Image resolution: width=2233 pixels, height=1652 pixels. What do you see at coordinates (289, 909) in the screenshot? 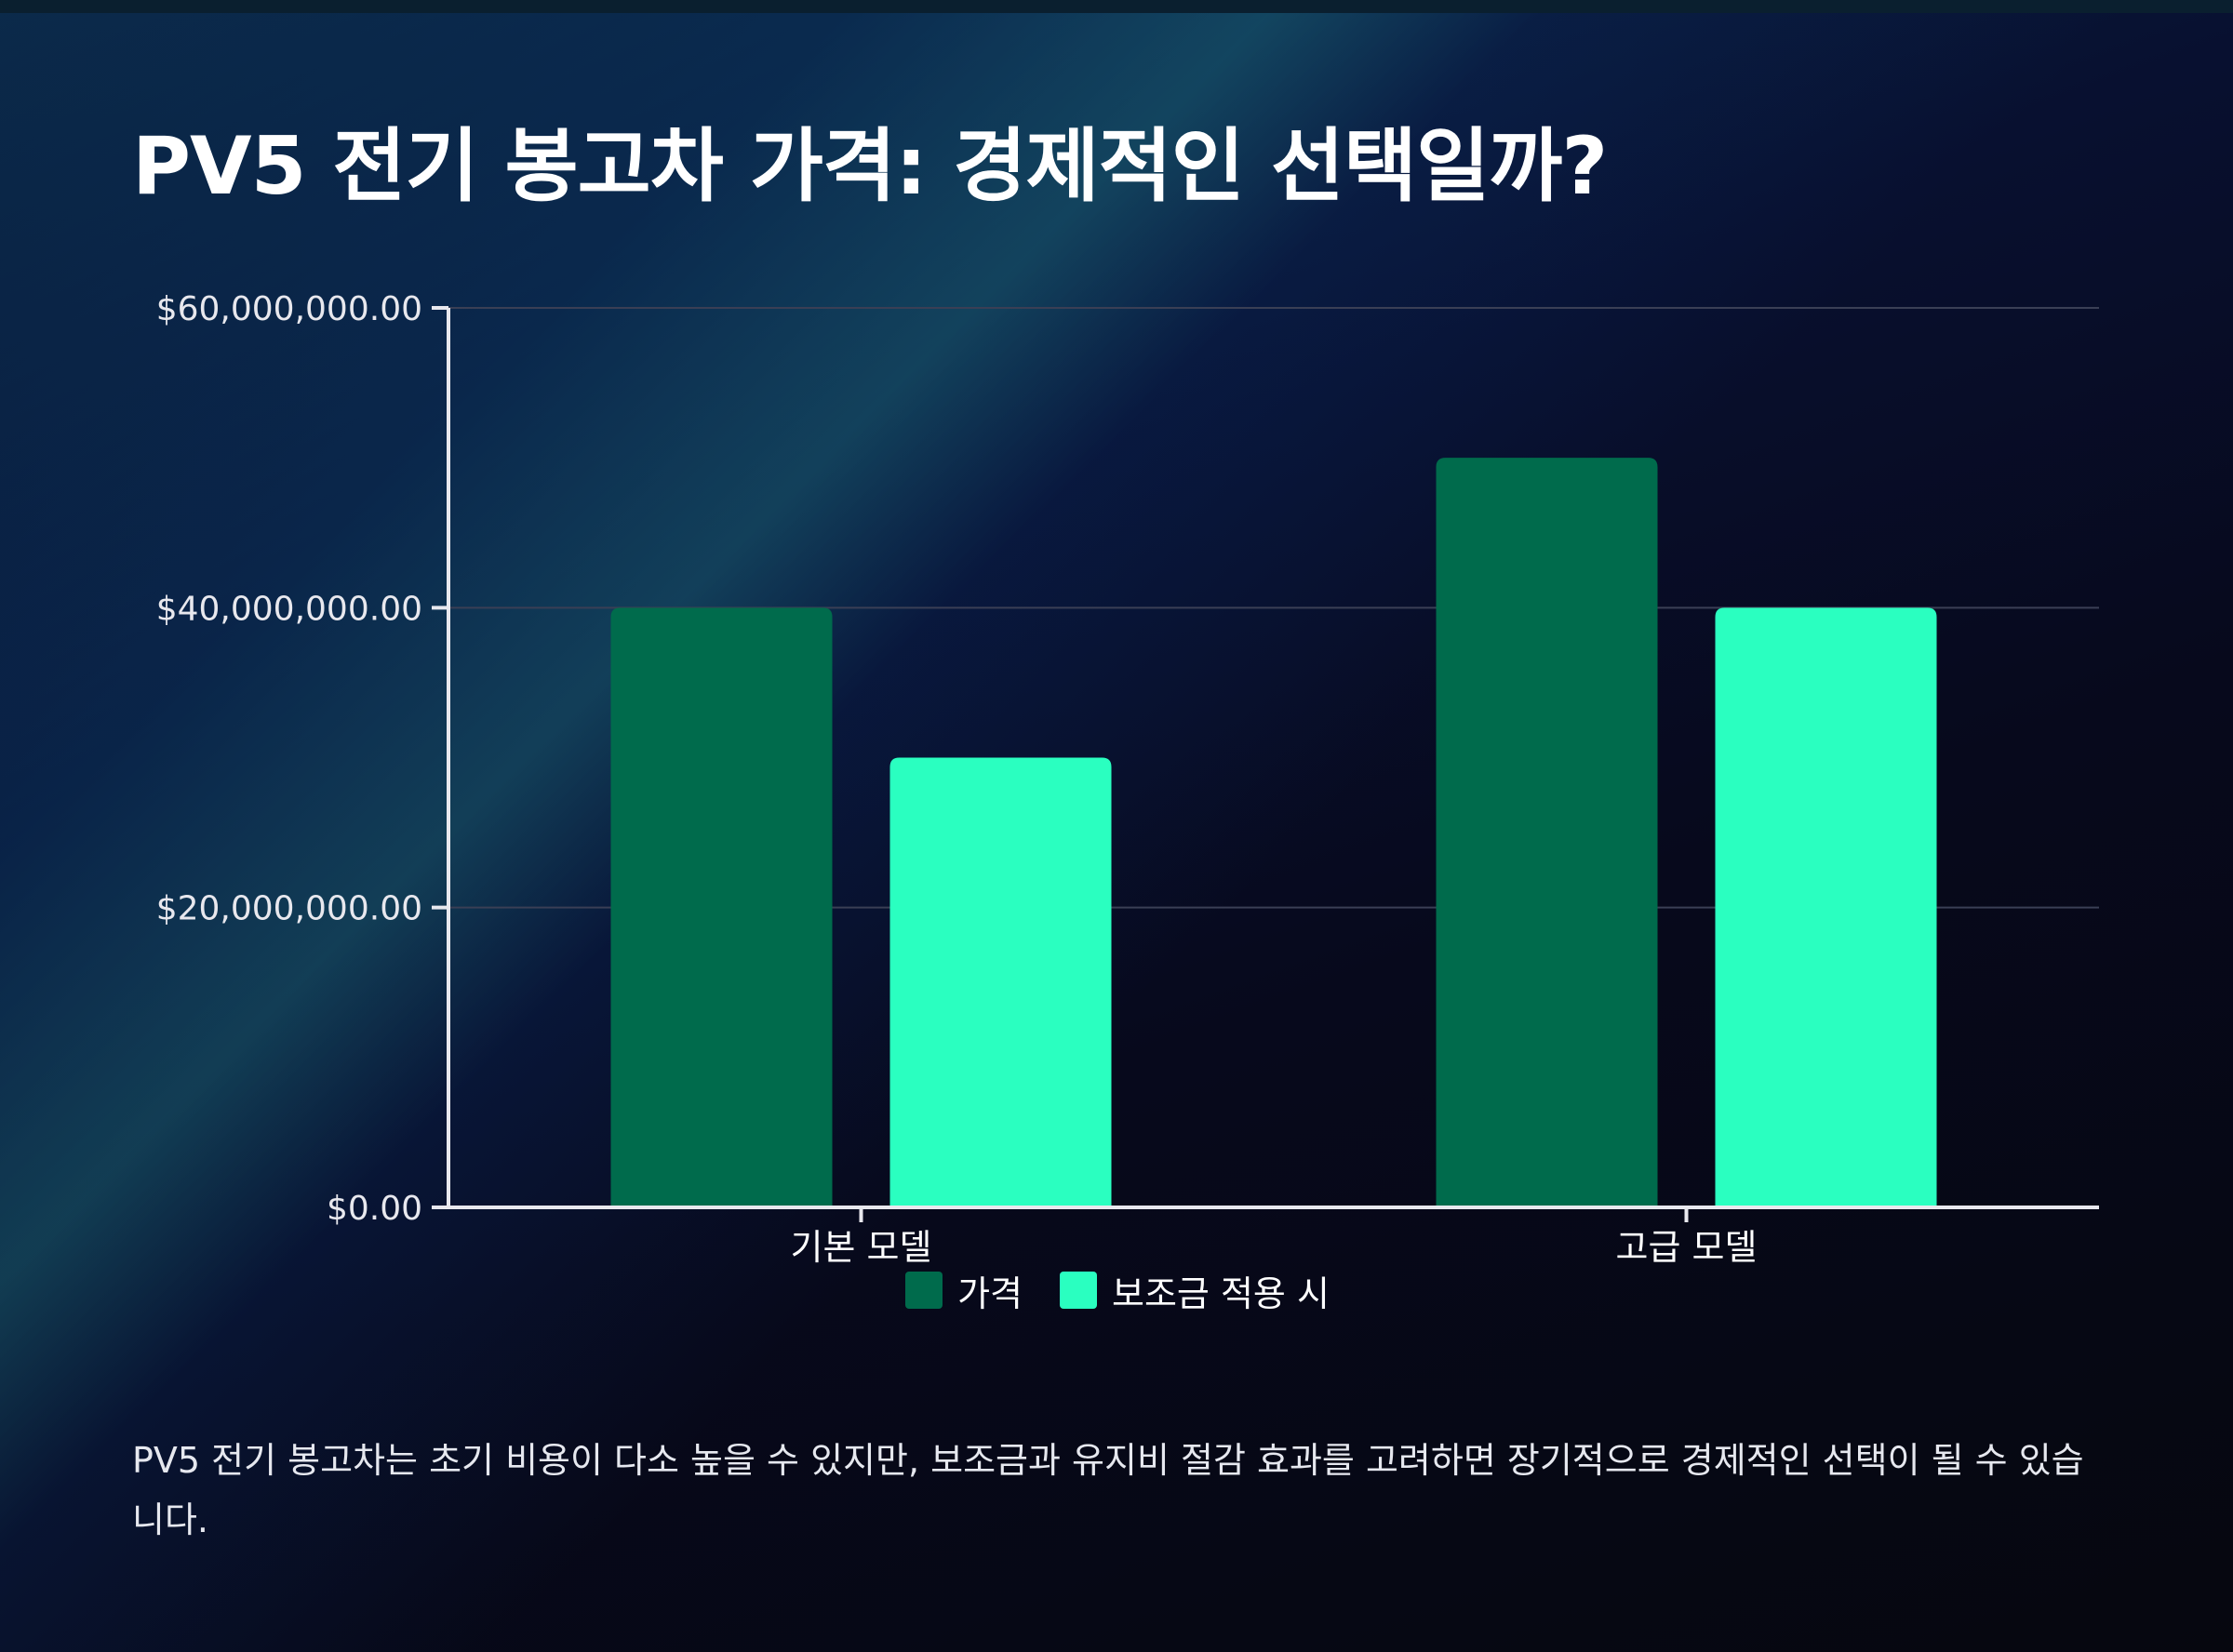
I see `y-tick-label: $20,000,000.00` at bounding box center [289, 909].